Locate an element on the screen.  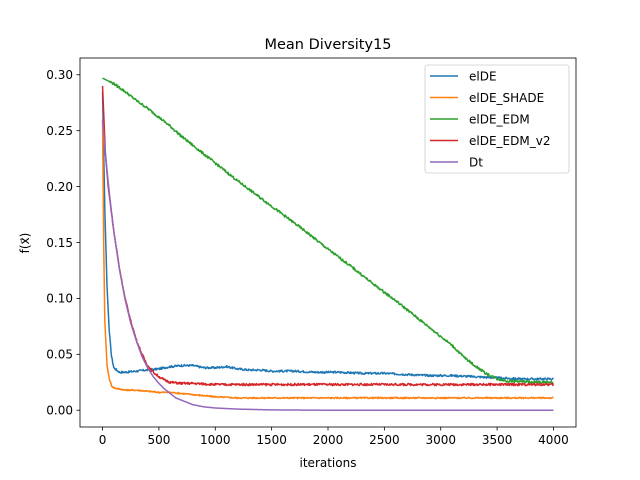
y-tick-label: 0.25 is located at coordinates (59, 131).